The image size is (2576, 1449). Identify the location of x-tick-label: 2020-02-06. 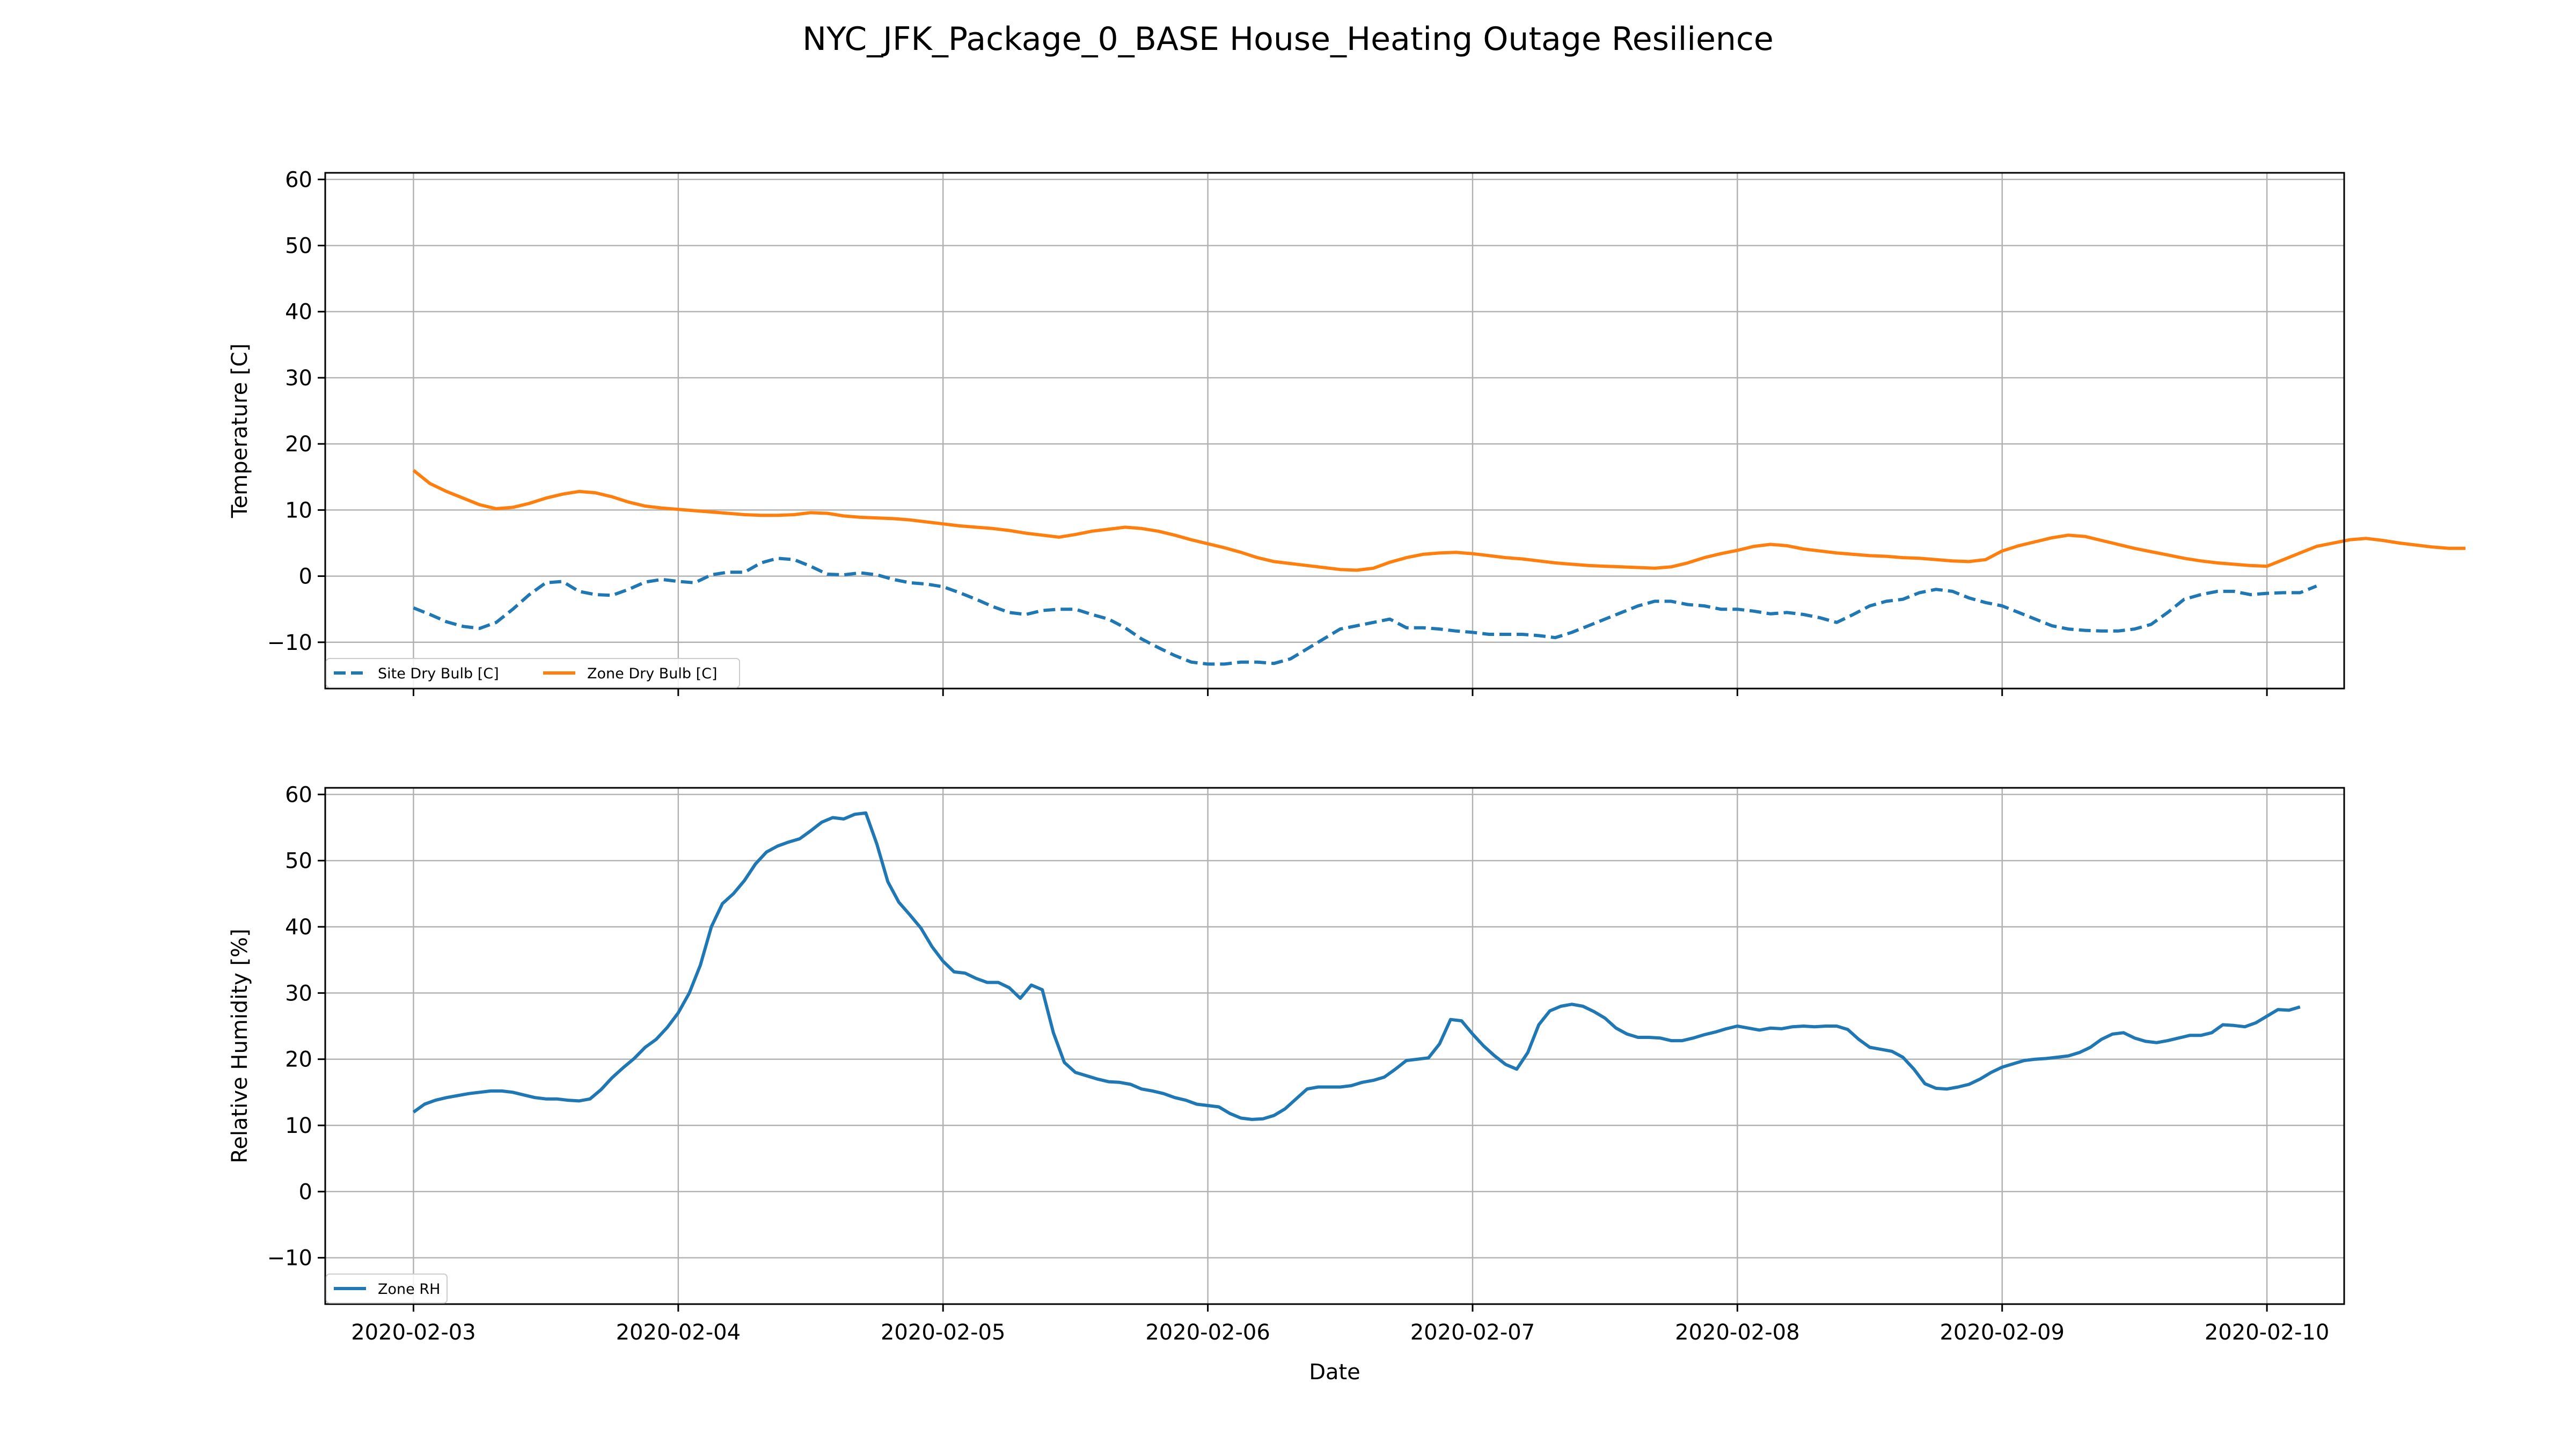
(1207, 1332).